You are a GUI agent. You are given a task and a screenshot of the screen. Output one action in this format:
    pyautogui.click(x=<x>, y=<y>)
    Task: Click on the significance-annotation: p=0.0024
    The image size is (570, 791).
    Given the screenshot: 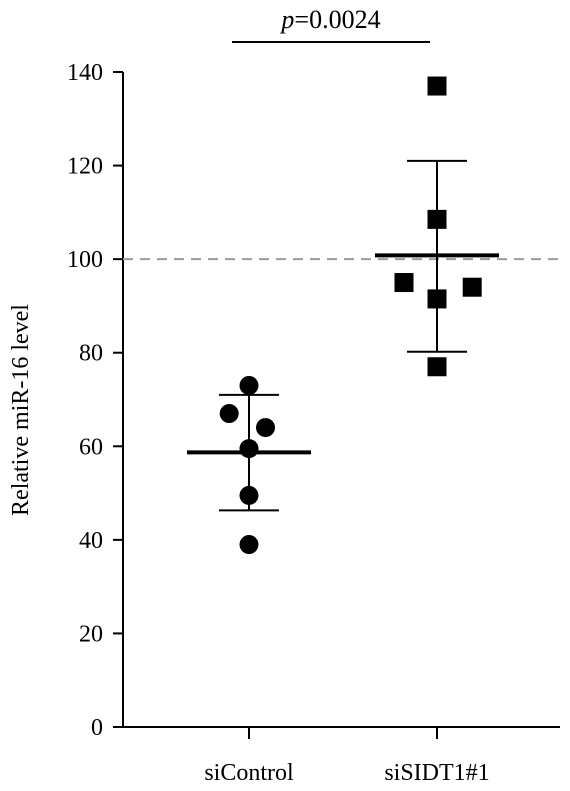 What is the action you would take?
    pyautogui.click(x=331, y=24)
    